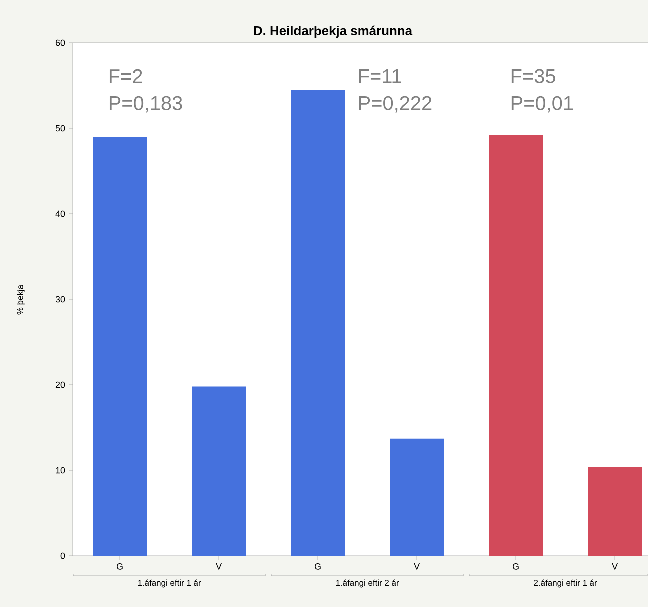  Describe the element at coordinates (126, 76) in the screenshot. I see `annotation: F=2` at that location.